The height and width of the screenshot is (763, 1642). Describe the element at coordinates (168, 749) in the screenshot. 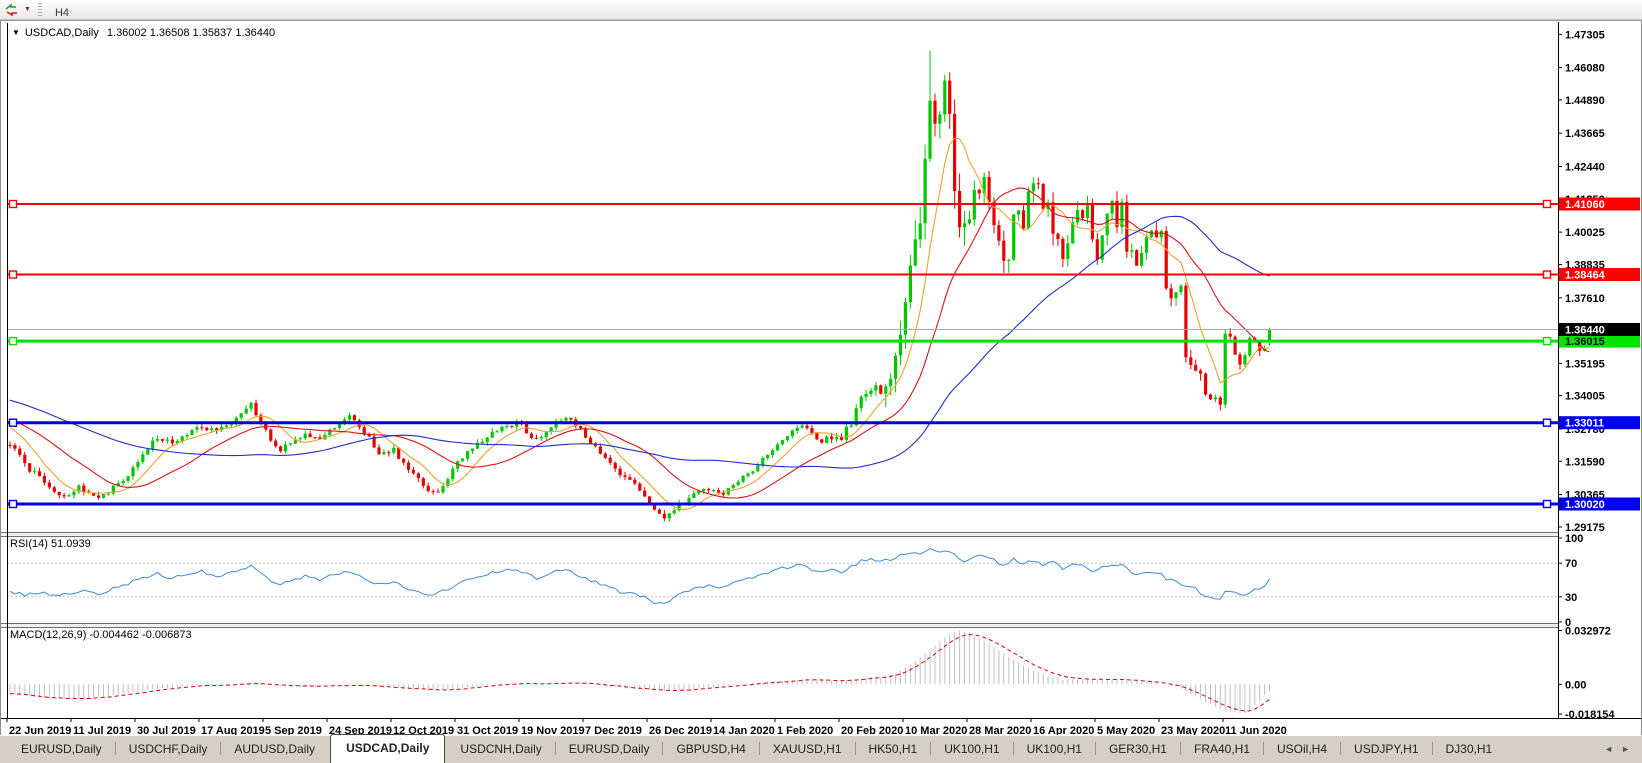

I see `chart-tab-usdchf-daily: USDCHF,Daily` at that location.